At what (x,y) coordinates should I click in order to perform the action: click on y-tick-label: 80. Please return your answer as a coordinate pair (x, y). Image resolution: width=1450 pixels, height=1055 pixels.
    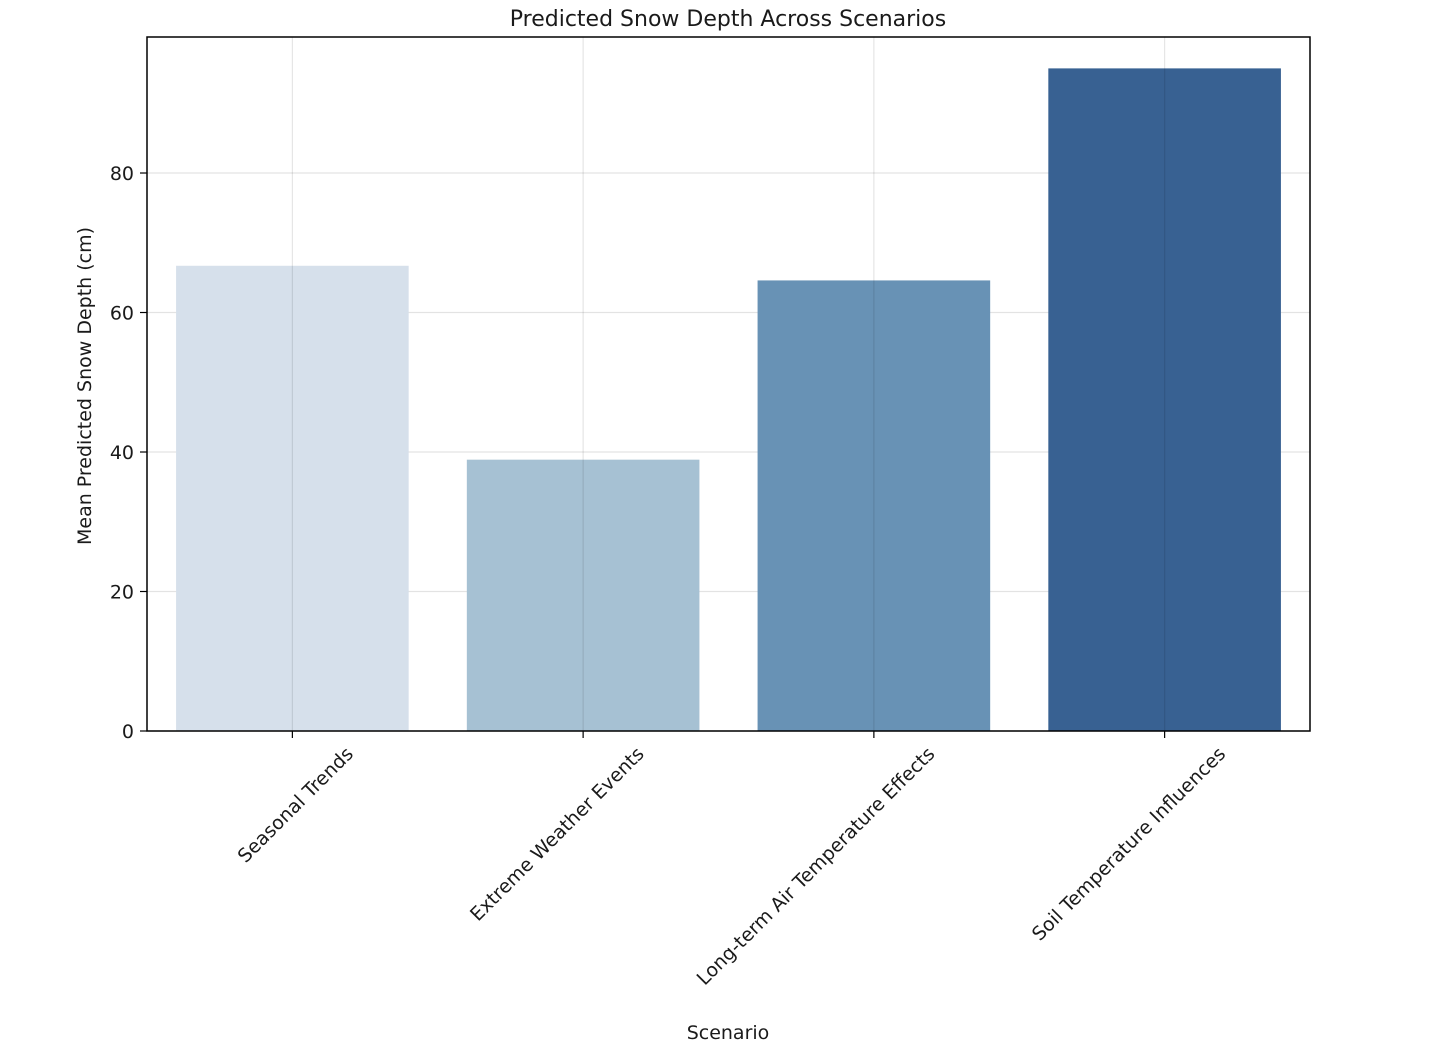
    Looking at the image, I should click on (122, 174).